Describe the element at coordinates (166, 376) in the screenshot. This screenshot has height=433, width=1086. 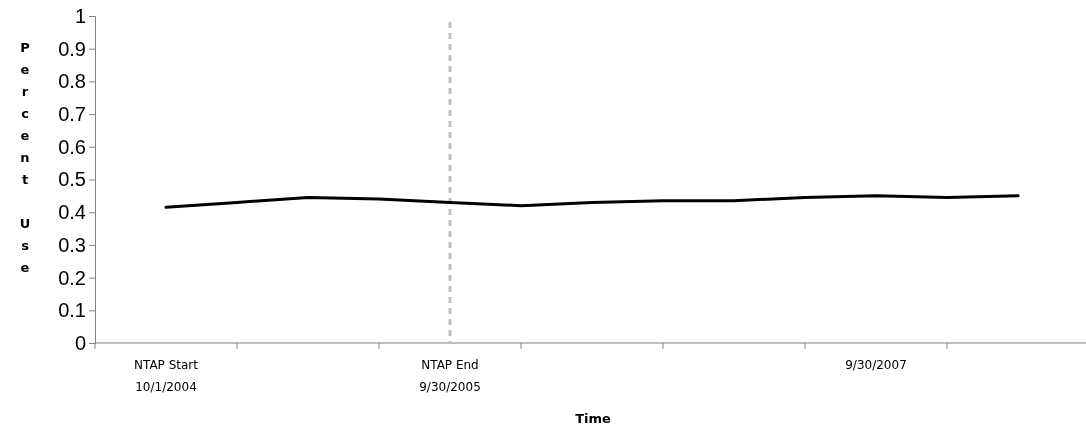
I see `x-tick-label: NTAP Start 10/1/2004` at that location.